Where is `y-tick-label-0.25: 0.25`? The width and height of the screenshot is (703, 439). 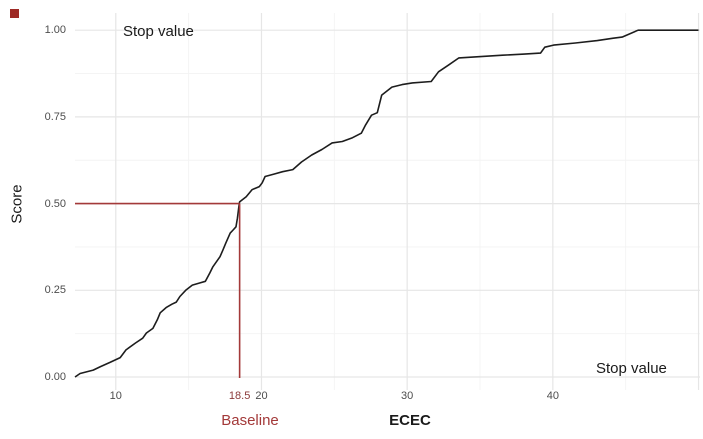
y-tick-label-0.25: 0.25 is located at coordinates (55, 290).